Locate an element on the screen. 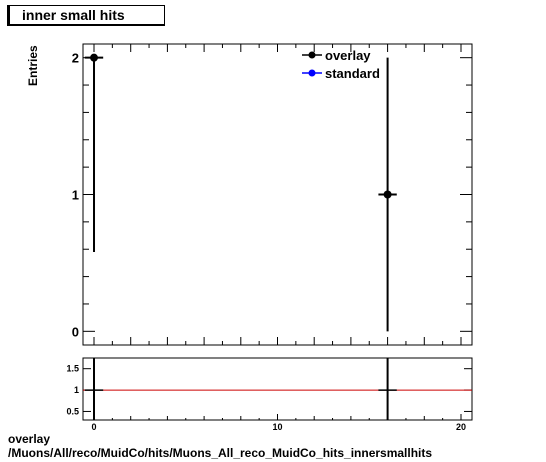 The image size is (546, 462). legend-label: standard is located at coordinates (352, 73).